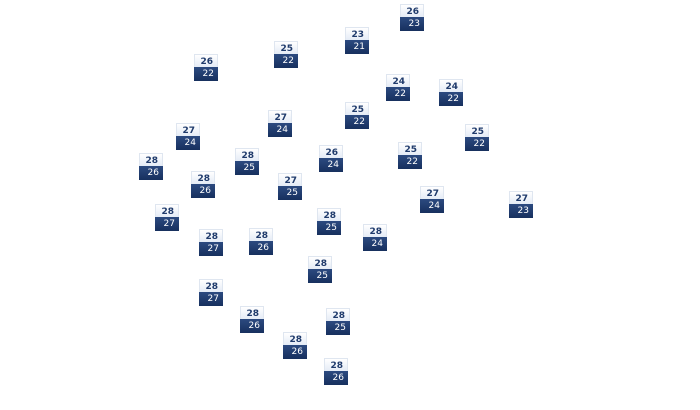  I want to click on temperature-marker: 26 23, so click(412, 17).